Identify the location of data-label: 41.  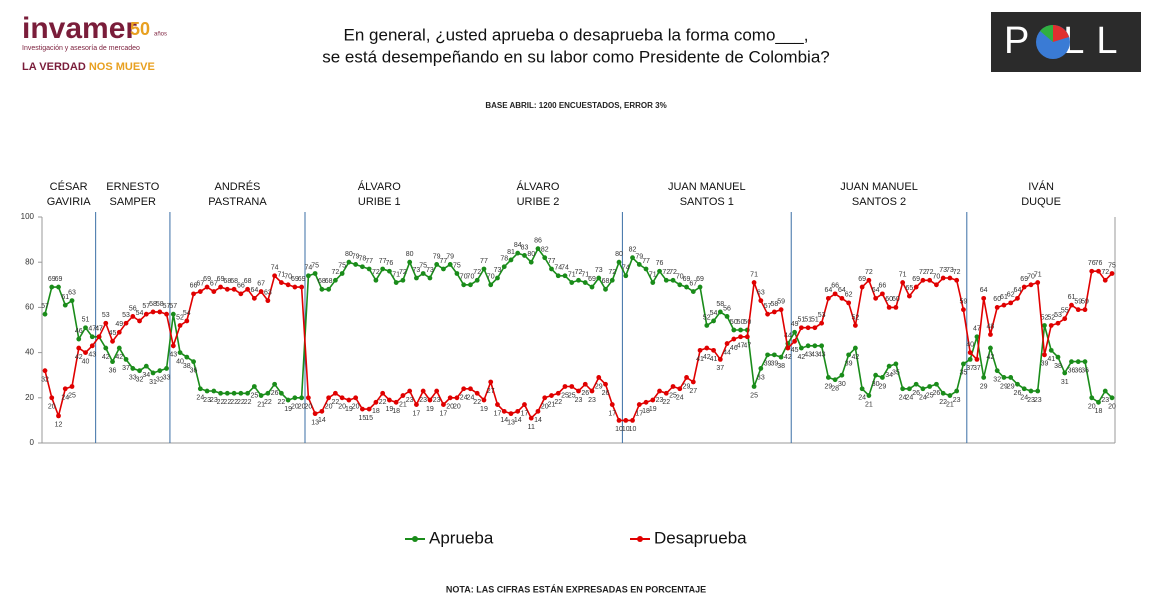
(714, 359).